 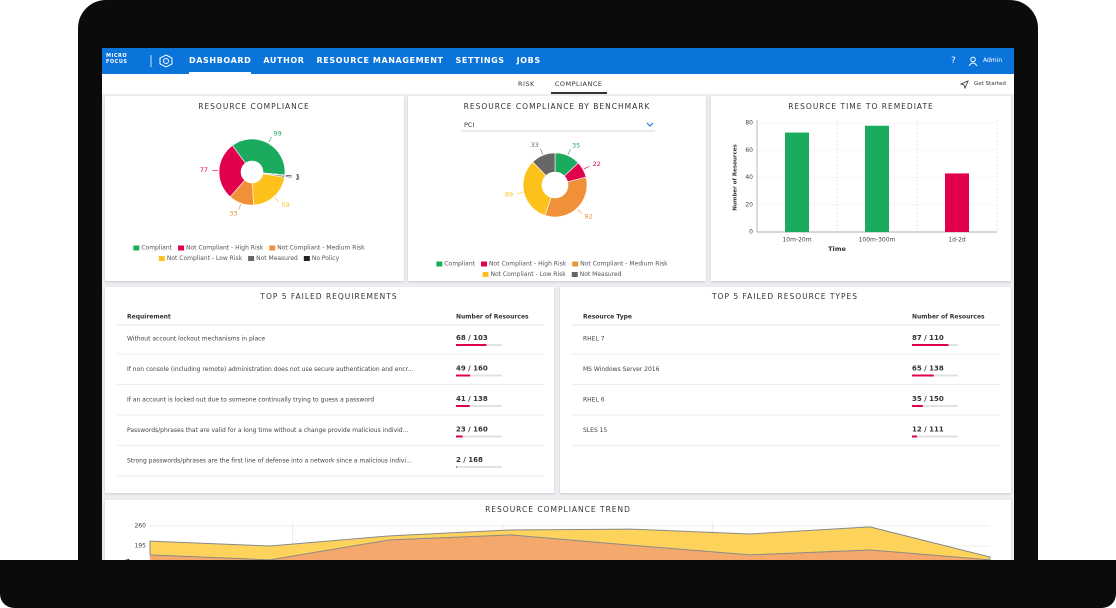 What do you see at coordinates (796, 240) in the screenshot?
I see `x-tick-label: 10m-20m` at bounding box center [796, 240].